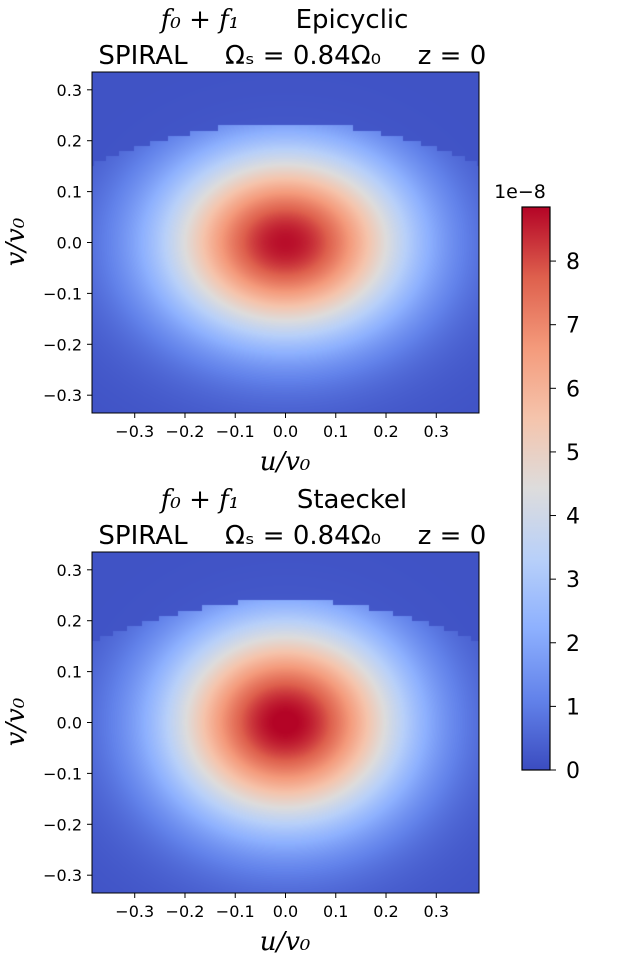 Image resolution: width=640 pixels, height=960 pixels. What do you see at coordinates (573, 580) in the screenshot?
I see `colorbar-tick-label: 3` at bounding box center [573, 580].